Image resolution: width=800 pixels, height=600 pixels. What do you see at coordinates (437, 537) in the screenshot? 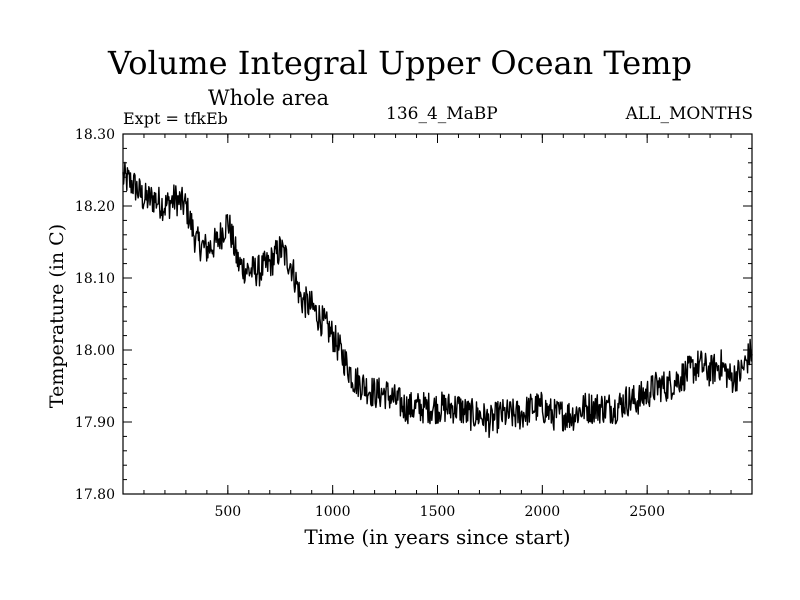
I see `x-axis-label: Time (in years since start)` at bounding box center [437, 537].